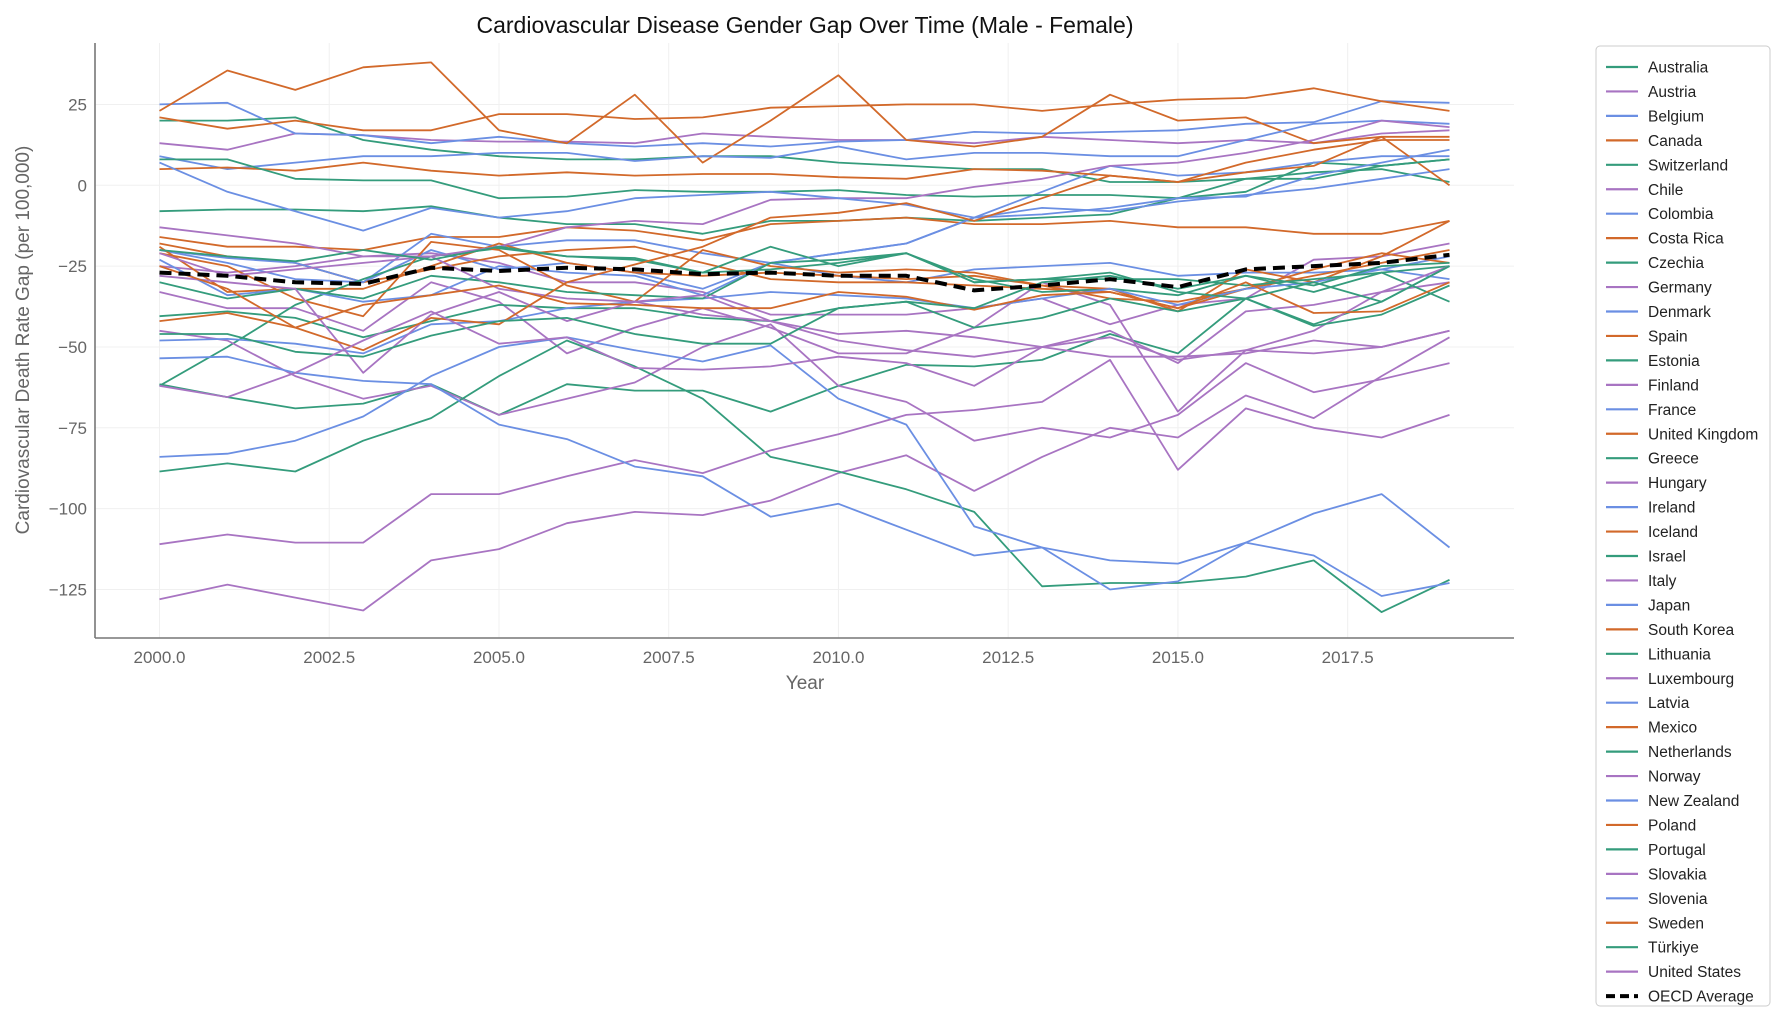 Image resolution: width=1785 pixels, height=1022 pixels. I want to click on series-line-netherlands, so click(804, 179).